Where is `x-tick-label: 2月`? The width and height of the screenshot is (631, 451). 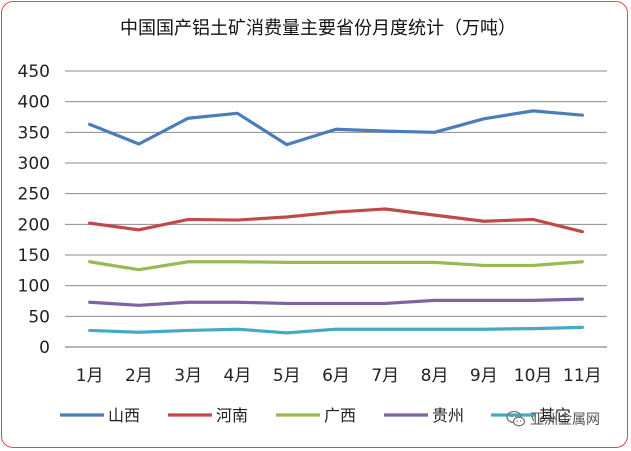
x-tick-label: 2月 is located at coordinates (139, 376).